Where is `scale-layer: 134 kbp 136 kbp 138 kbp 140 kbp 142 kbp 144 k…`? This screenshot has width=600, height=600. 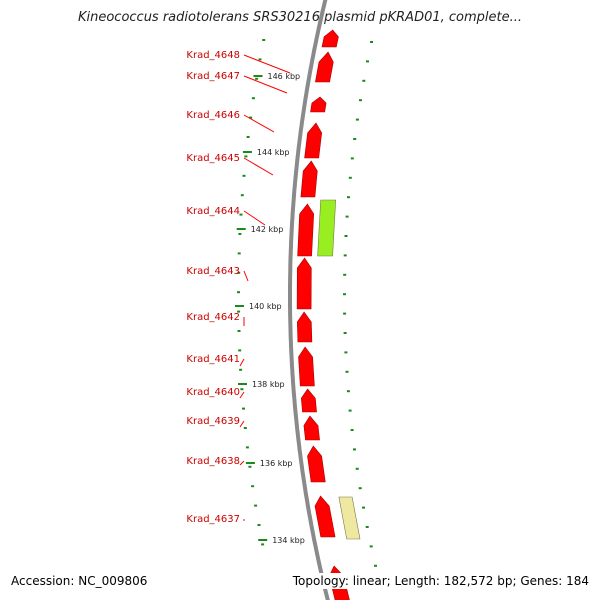
scale-layer: 134 kbp 136 kbp 138 kbp 140 kbp 142 kbp 144 k… is located at coordinates (270, 308).